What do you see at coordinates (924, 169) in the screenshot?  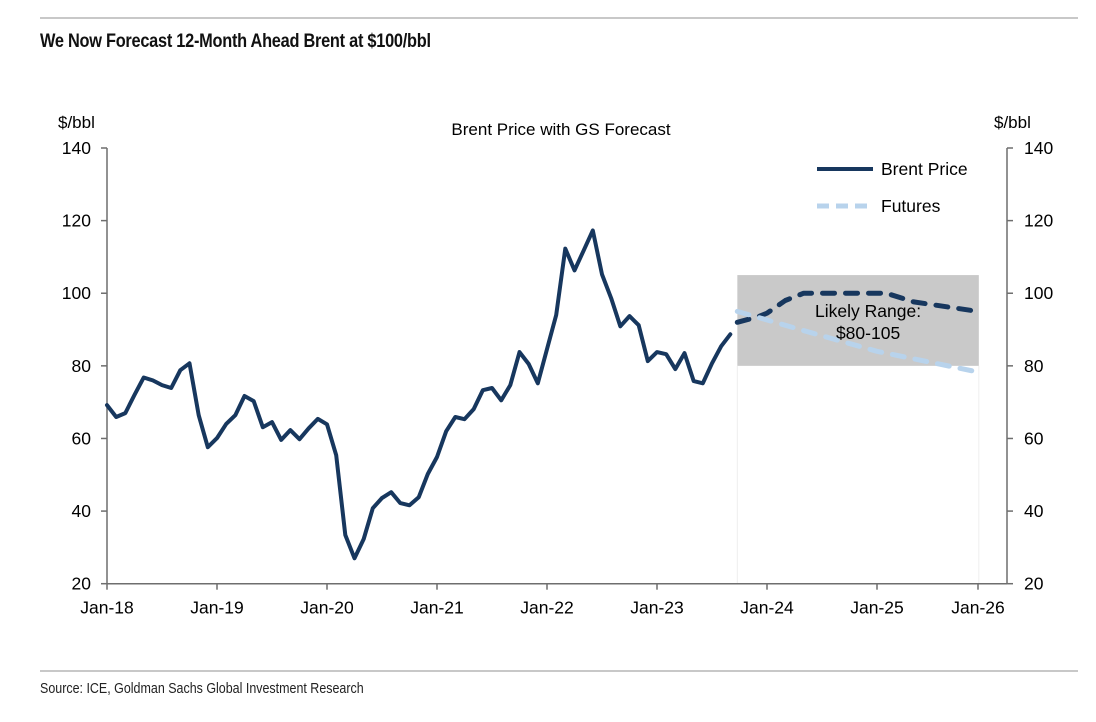 I see `legend-label-brent: Brent Price` at bounding box center [924, 169].